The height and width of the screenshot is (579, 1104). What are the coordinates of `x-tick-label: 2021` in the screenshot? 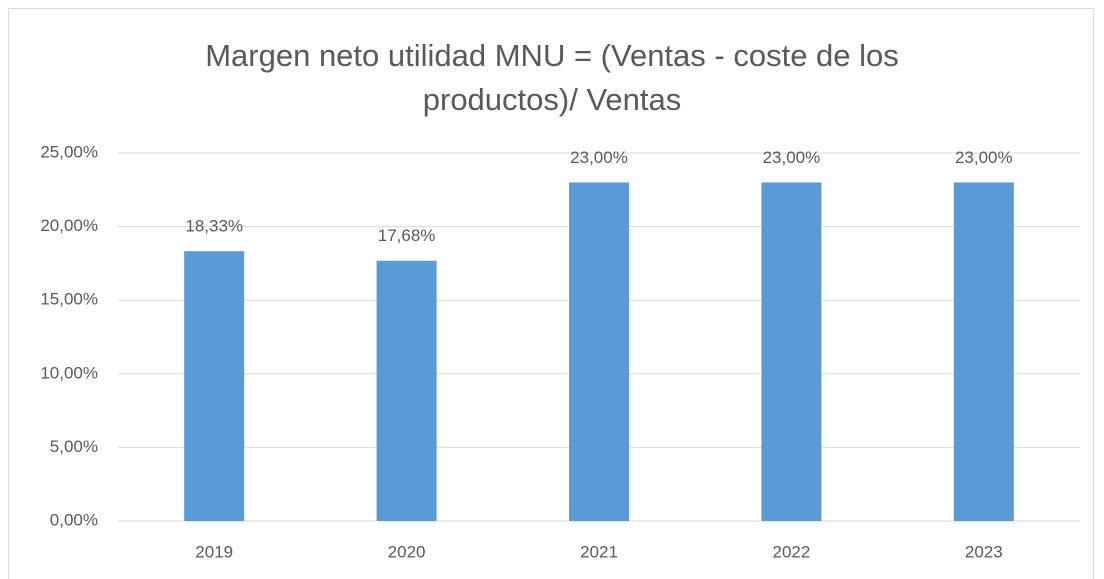 It's located at (599, 551).